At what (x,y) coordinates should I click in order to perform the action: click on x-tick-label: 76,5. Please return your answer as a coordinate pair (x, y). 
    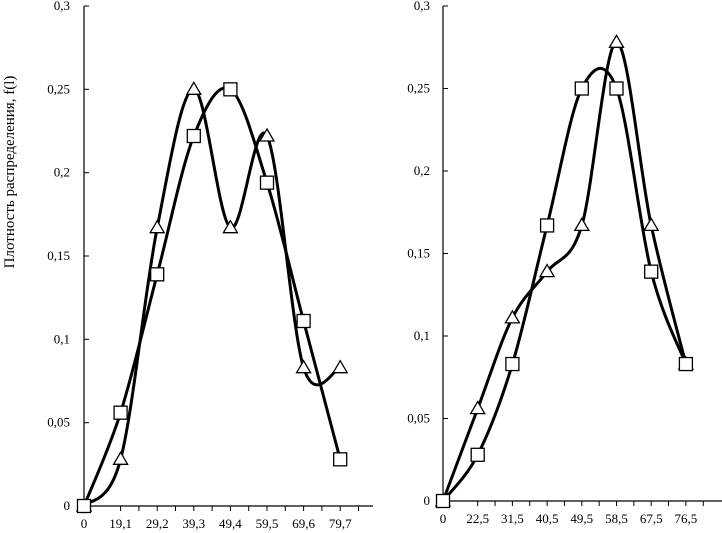
    Looking at the image, I should click on (686, 518).